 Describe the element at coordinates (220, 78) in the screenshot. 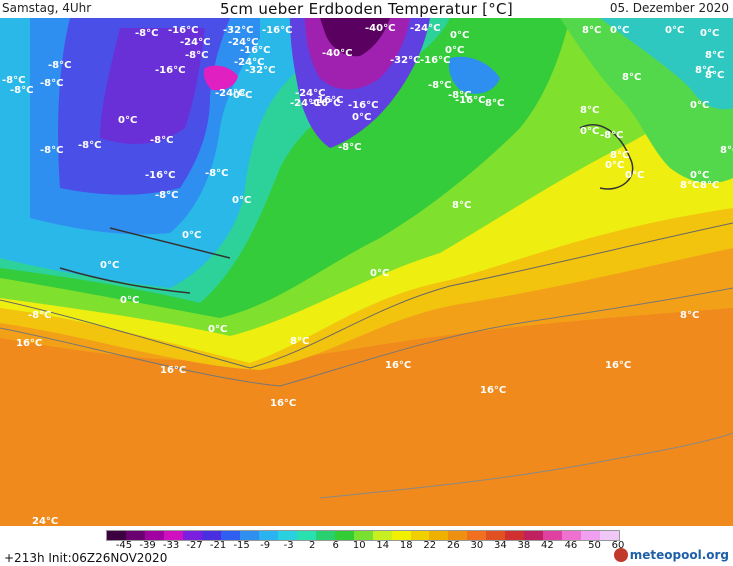

I see `magenta-spot` at that location.